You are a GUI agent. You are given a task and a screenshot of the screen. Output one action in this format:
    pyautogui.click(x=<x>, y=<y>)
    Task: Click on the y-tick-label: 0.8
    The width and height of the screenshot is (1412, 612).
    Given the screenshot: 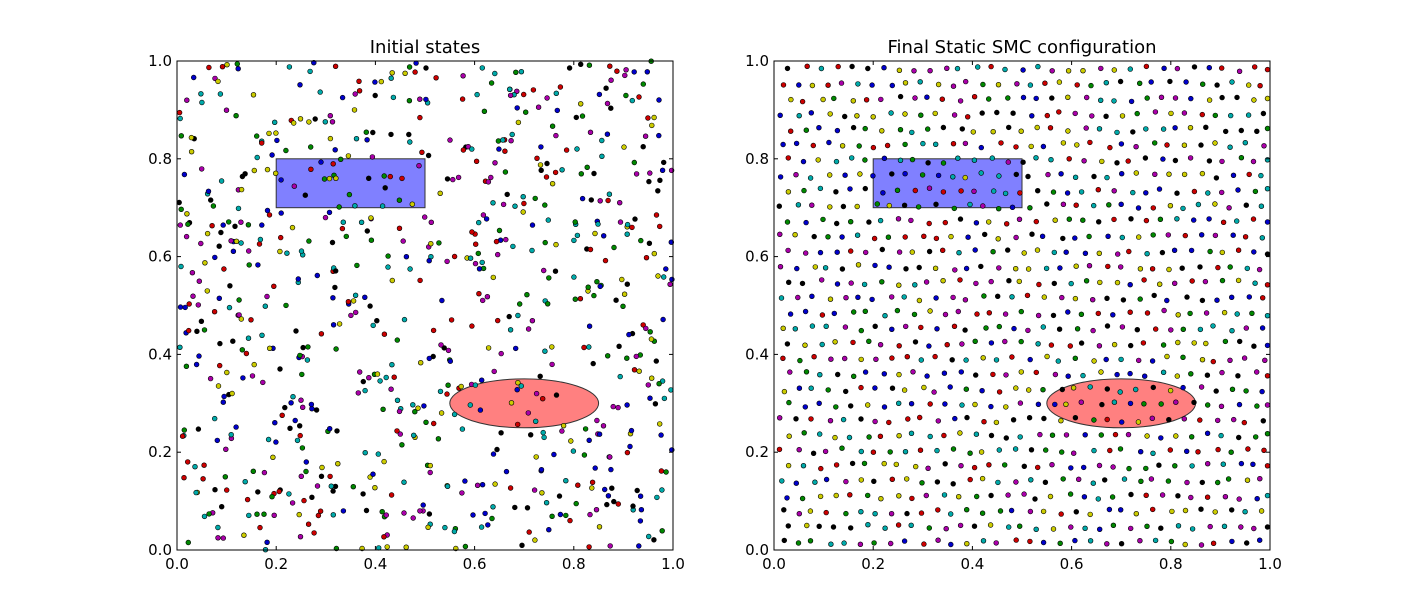 What is the action you would take?
    pyautogui.click(x=757, y=159)
    